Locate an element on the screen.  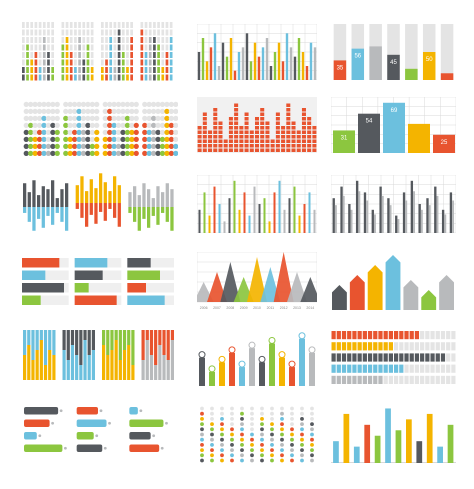
data-label: 50 is located at coordinates (429, 60).